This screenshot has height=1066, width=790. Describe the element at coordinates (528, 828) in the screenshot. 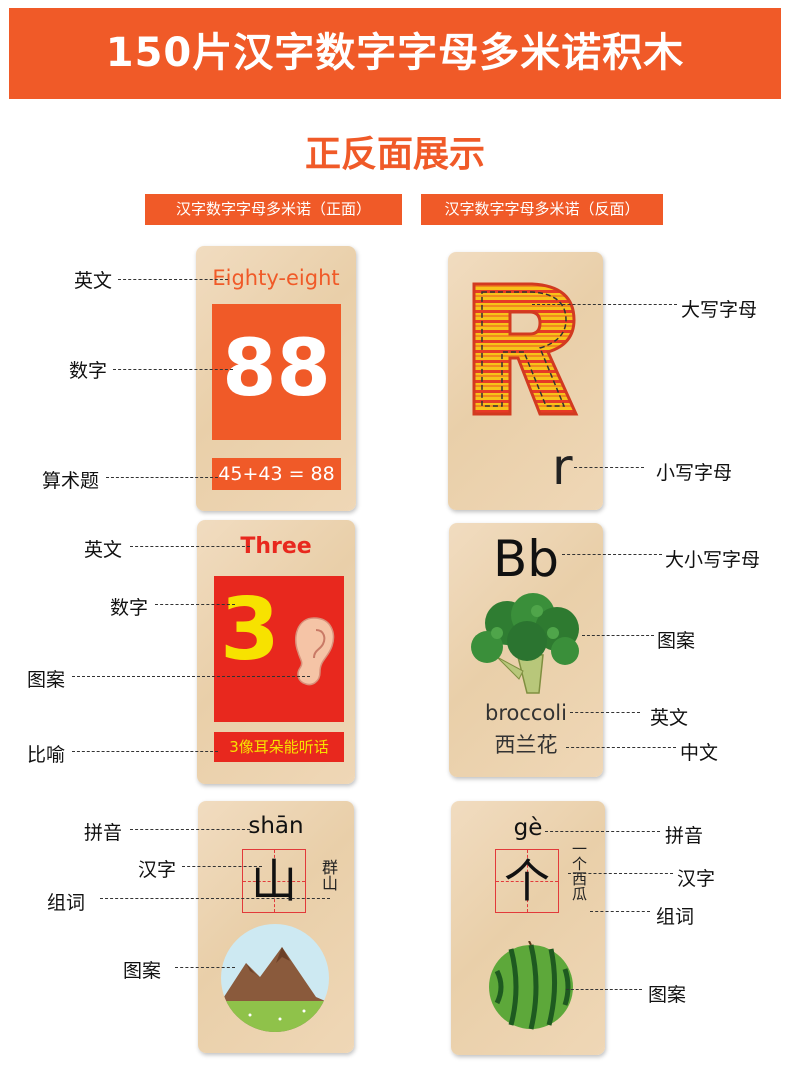

I see `card-pinyin: gè` at that location.